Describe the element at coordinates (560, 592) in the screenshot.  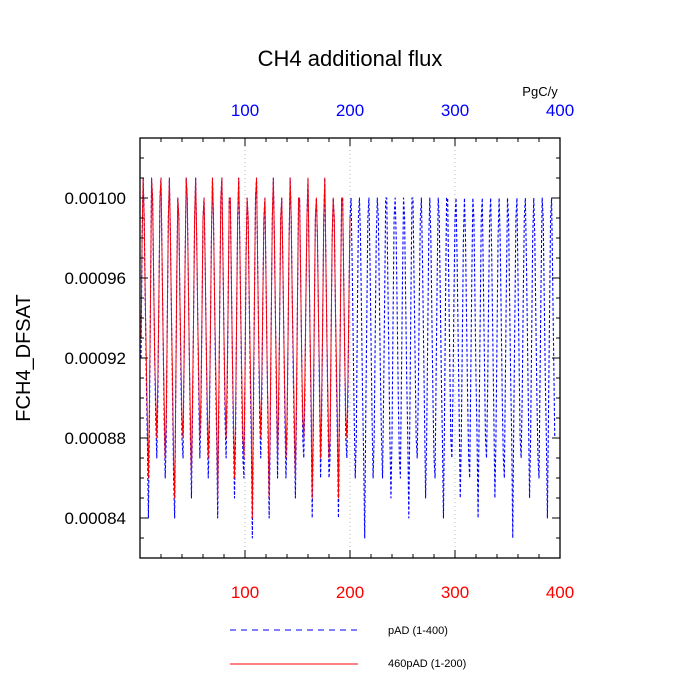
I see `x-tick-label-bottom: 400` at that location.